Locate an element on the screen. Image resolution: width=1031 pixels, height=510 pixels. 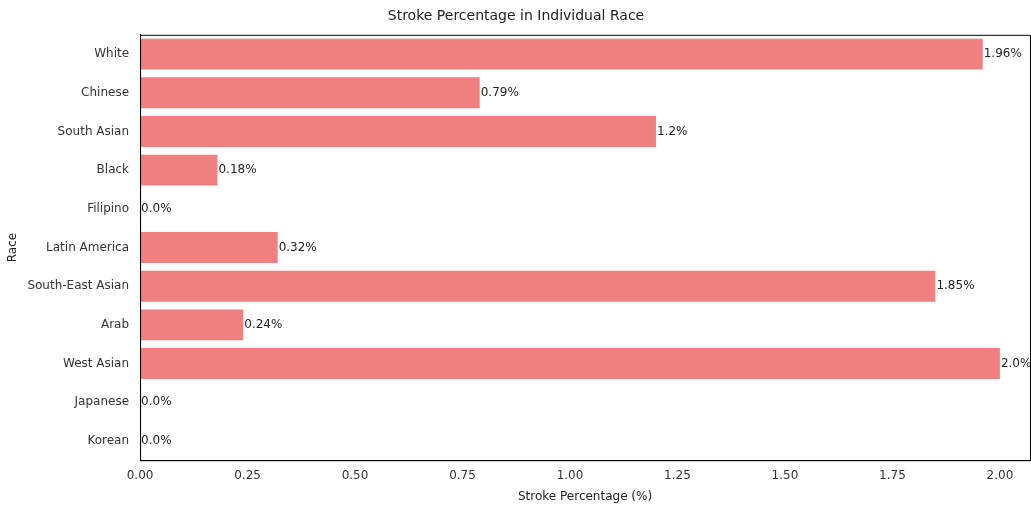
y-tick-label: South Asian is located at coordinates (93, 130).